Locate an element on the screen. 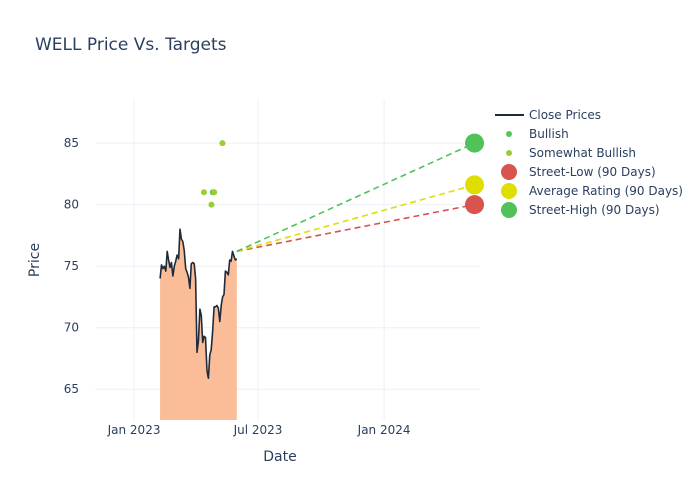 The height and width of the screenshot is (500, 700). x-tick-label: Jan 2023 is located at coordinates (134, 430).